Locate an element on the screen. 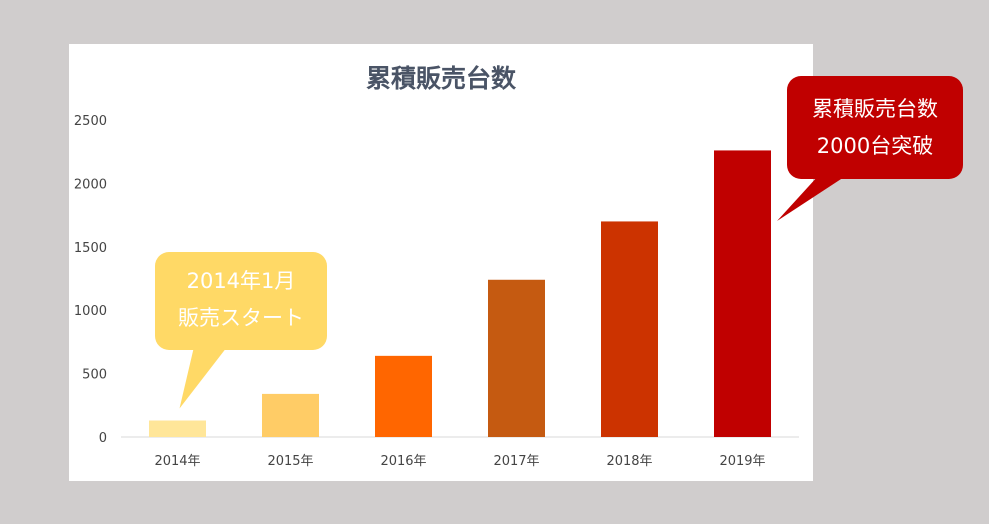  callout-start-bubble is located at coordinates (241, 301).